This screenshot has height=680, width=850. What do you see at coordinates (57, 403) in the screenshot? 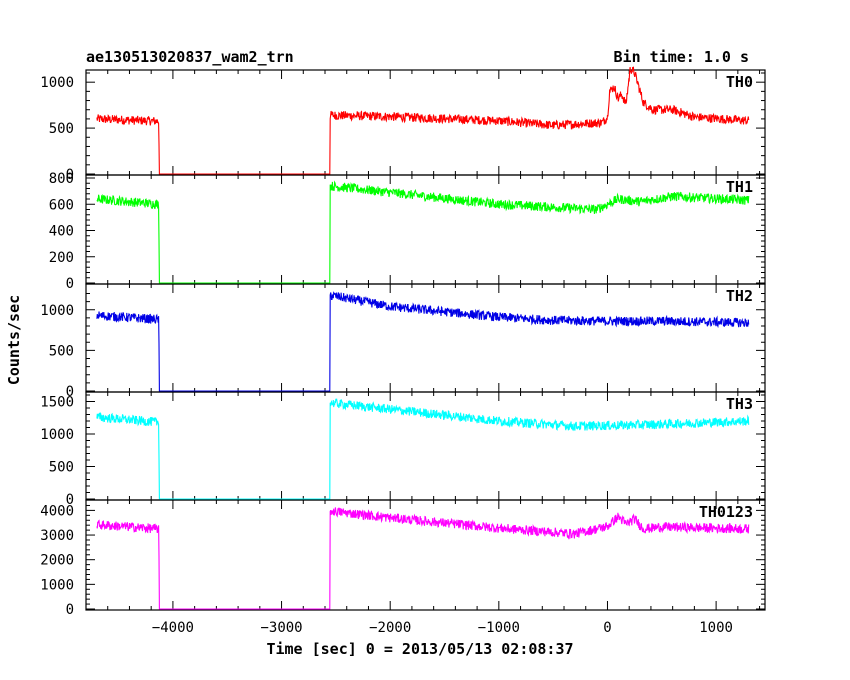
I see `y-tick-label: 1500` at bounding box center [57, 403].